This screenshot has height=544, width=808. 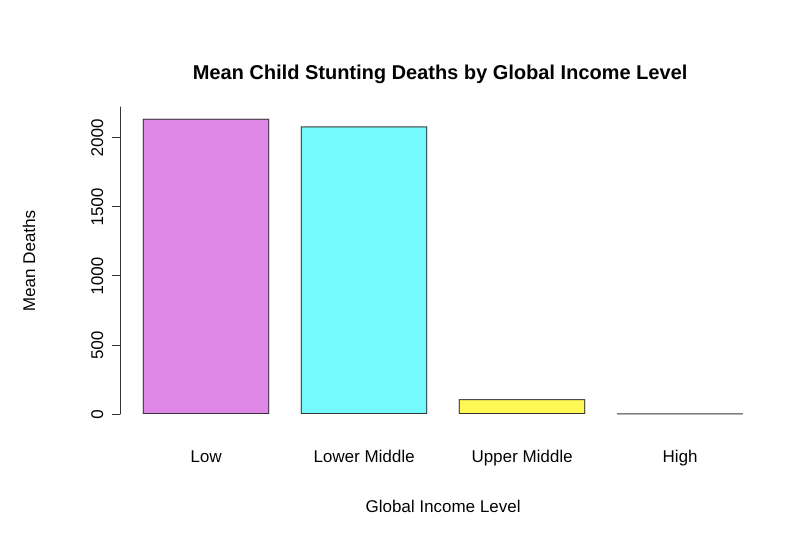 What do you see at coordinates (440, 73) in the screenshot?
I see `chart-title: Mean Child Stunting Deaths by Global Income Level` at bounding box center [440, 73].